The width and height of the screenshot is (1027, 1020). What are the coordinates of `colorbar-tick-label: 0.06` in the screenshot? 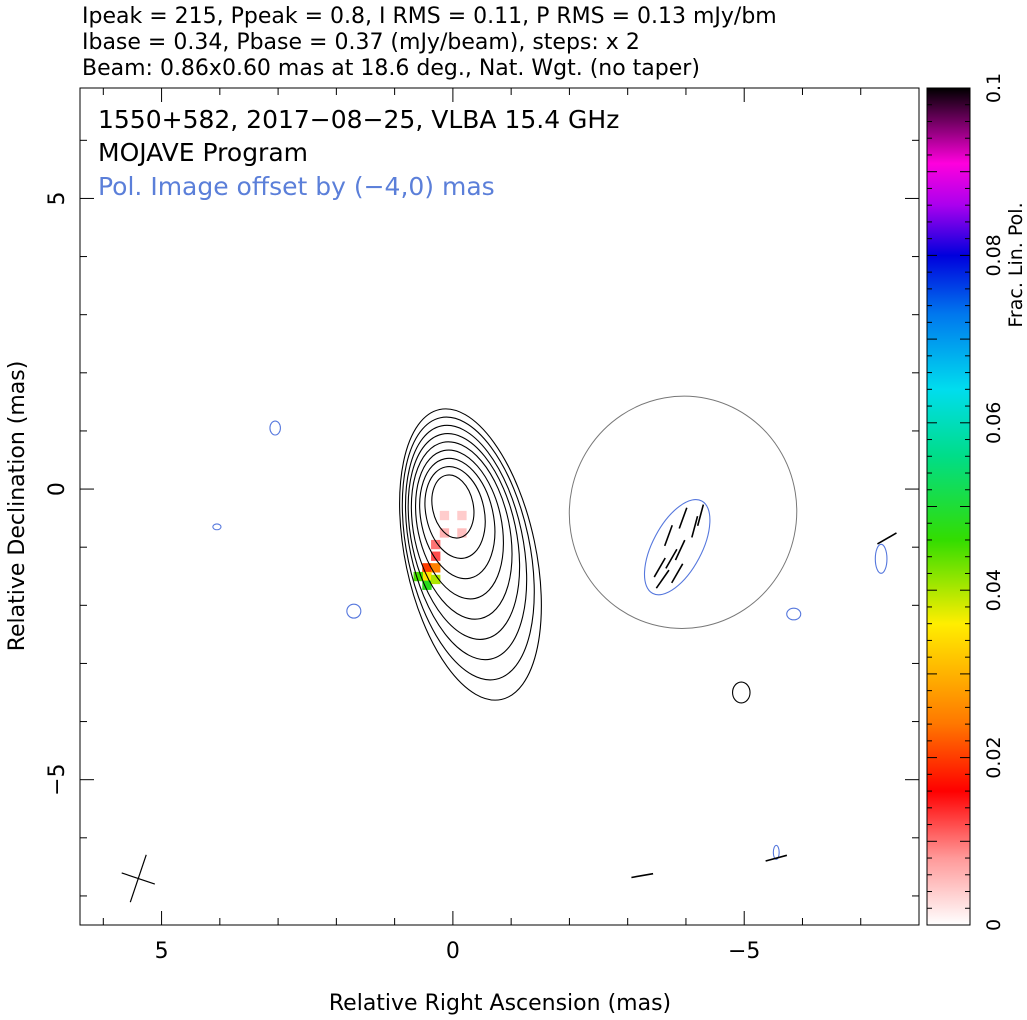 It's located at (994, 423).